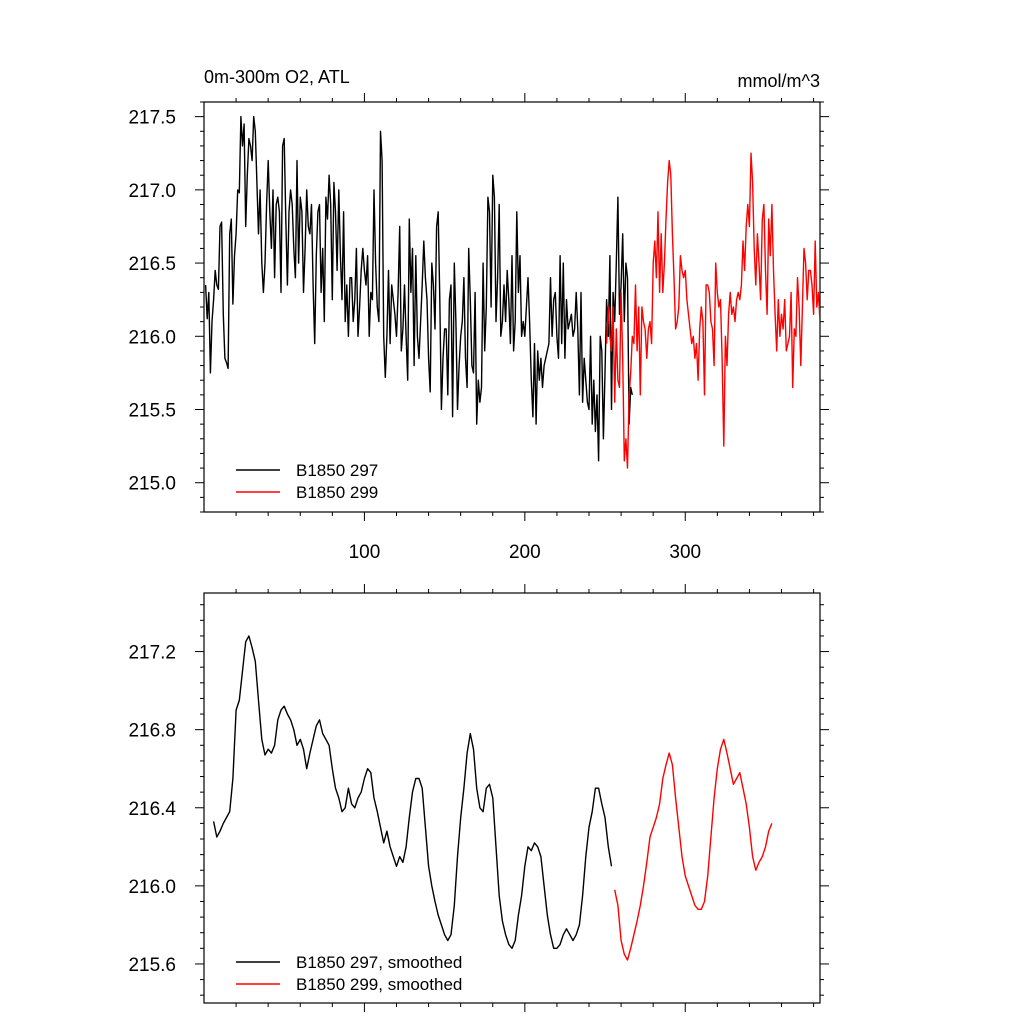  Describe the element at coordinates (379, 984) in the screenshot. I see `legend-label: B1850 299, smoothed` at that location.